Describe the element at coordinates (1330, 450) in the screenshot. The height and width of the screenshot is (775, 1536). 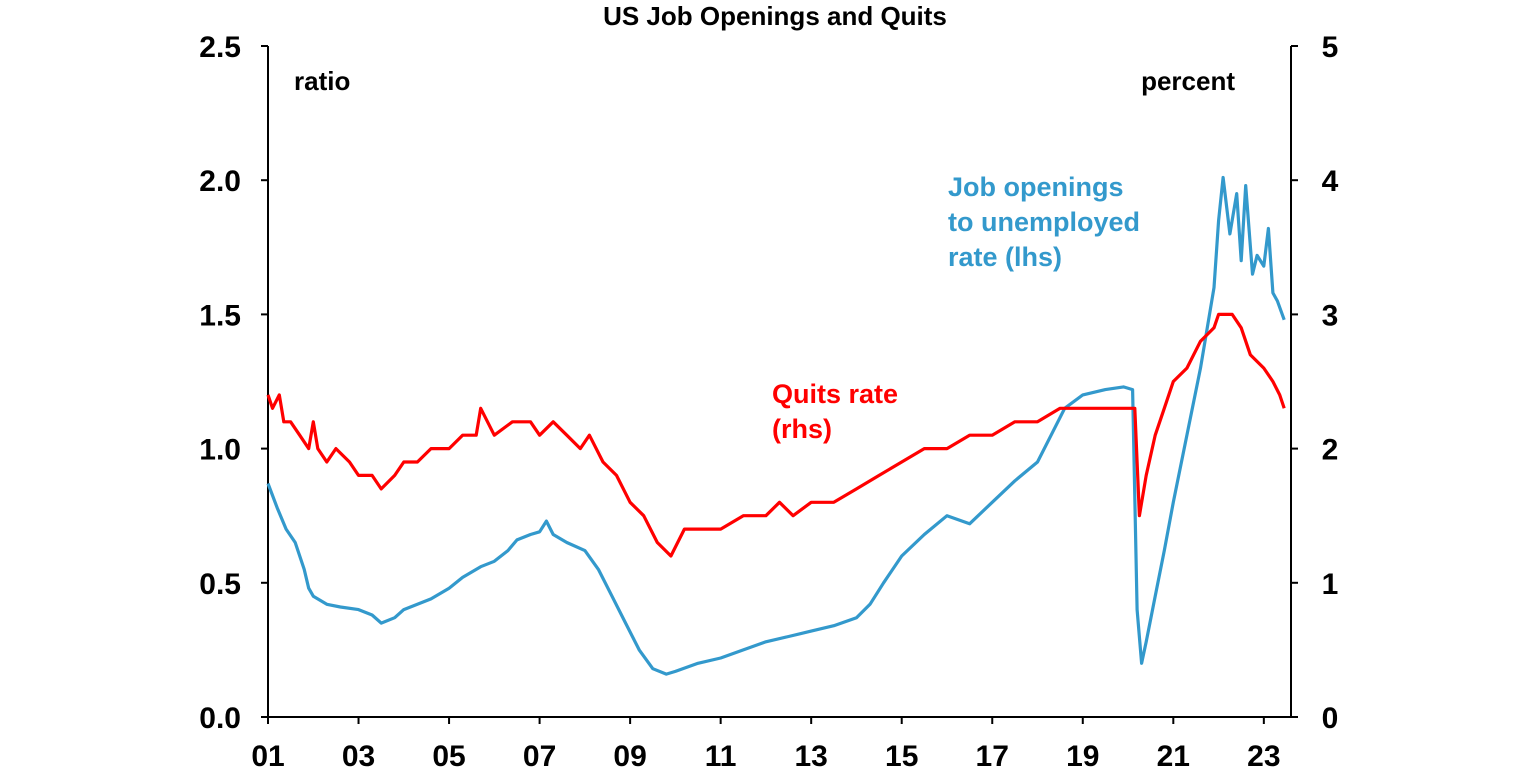
I see `right-tick-label: 2` at that location.